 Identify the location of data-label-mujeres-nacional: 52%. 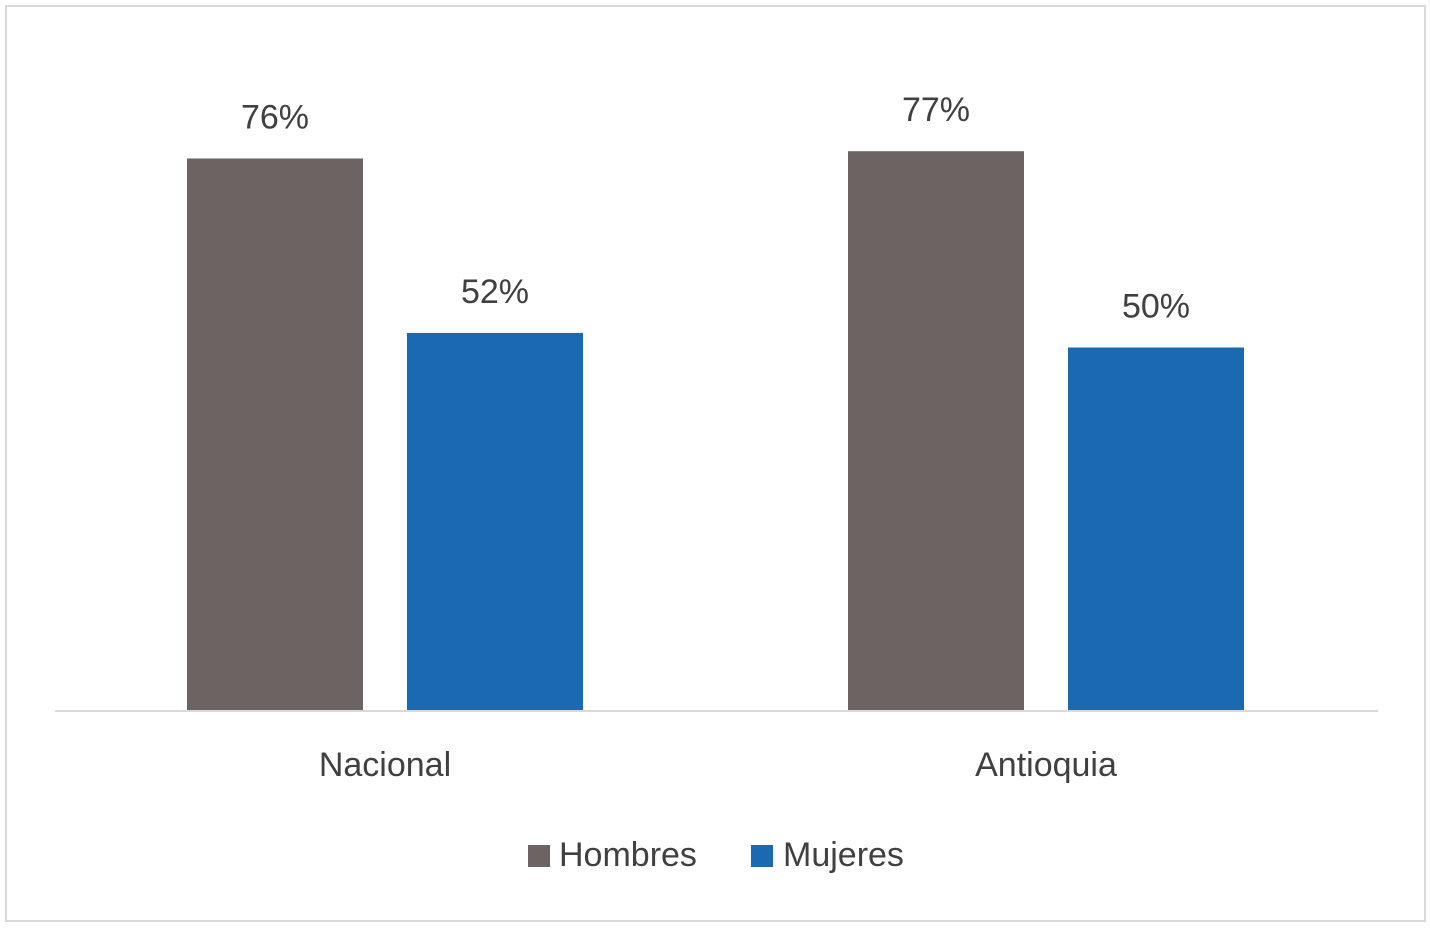
(495, 292).